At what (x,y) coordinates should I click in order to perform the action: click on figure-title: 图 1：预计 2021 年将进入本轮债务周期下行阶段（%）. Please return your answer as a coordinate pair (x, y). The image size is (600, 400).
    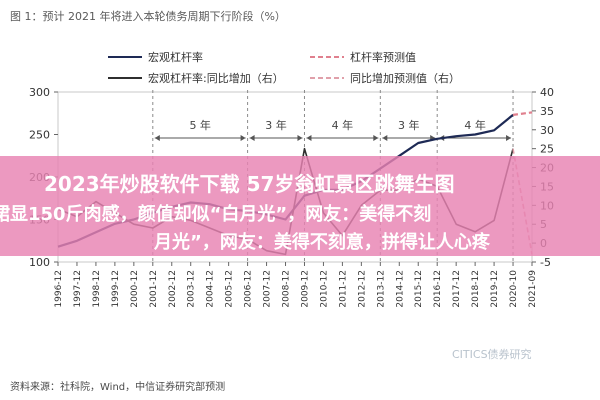
    Looking at the image, I should click on (148, 16).